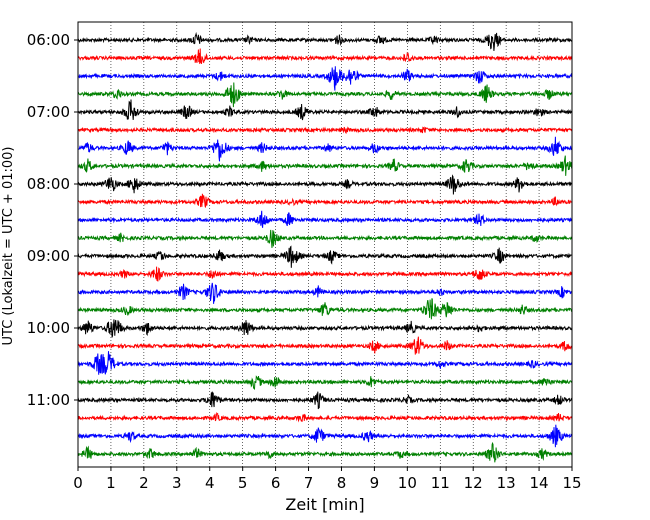 The width and height of the screenshot is (650, 520). What do you see at coordinates (177, 483) in the screenshot?
I see `x-tick-label: 3` at bounding box center [177, 483].